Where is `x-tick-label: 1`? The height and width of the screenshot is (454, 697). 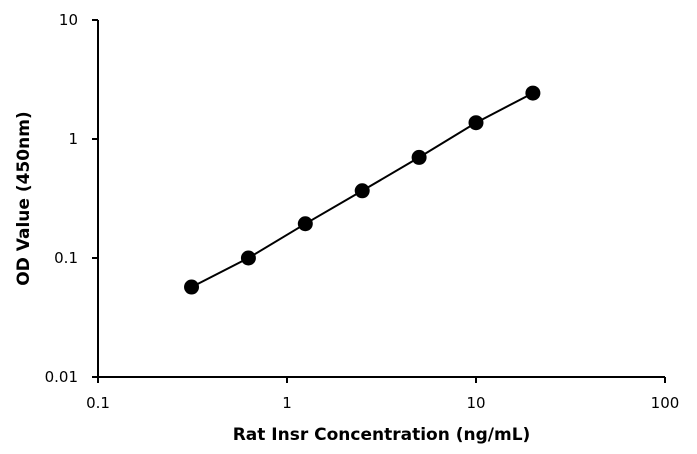
x-tick-label: 1 is located at coordinates (287, 403).